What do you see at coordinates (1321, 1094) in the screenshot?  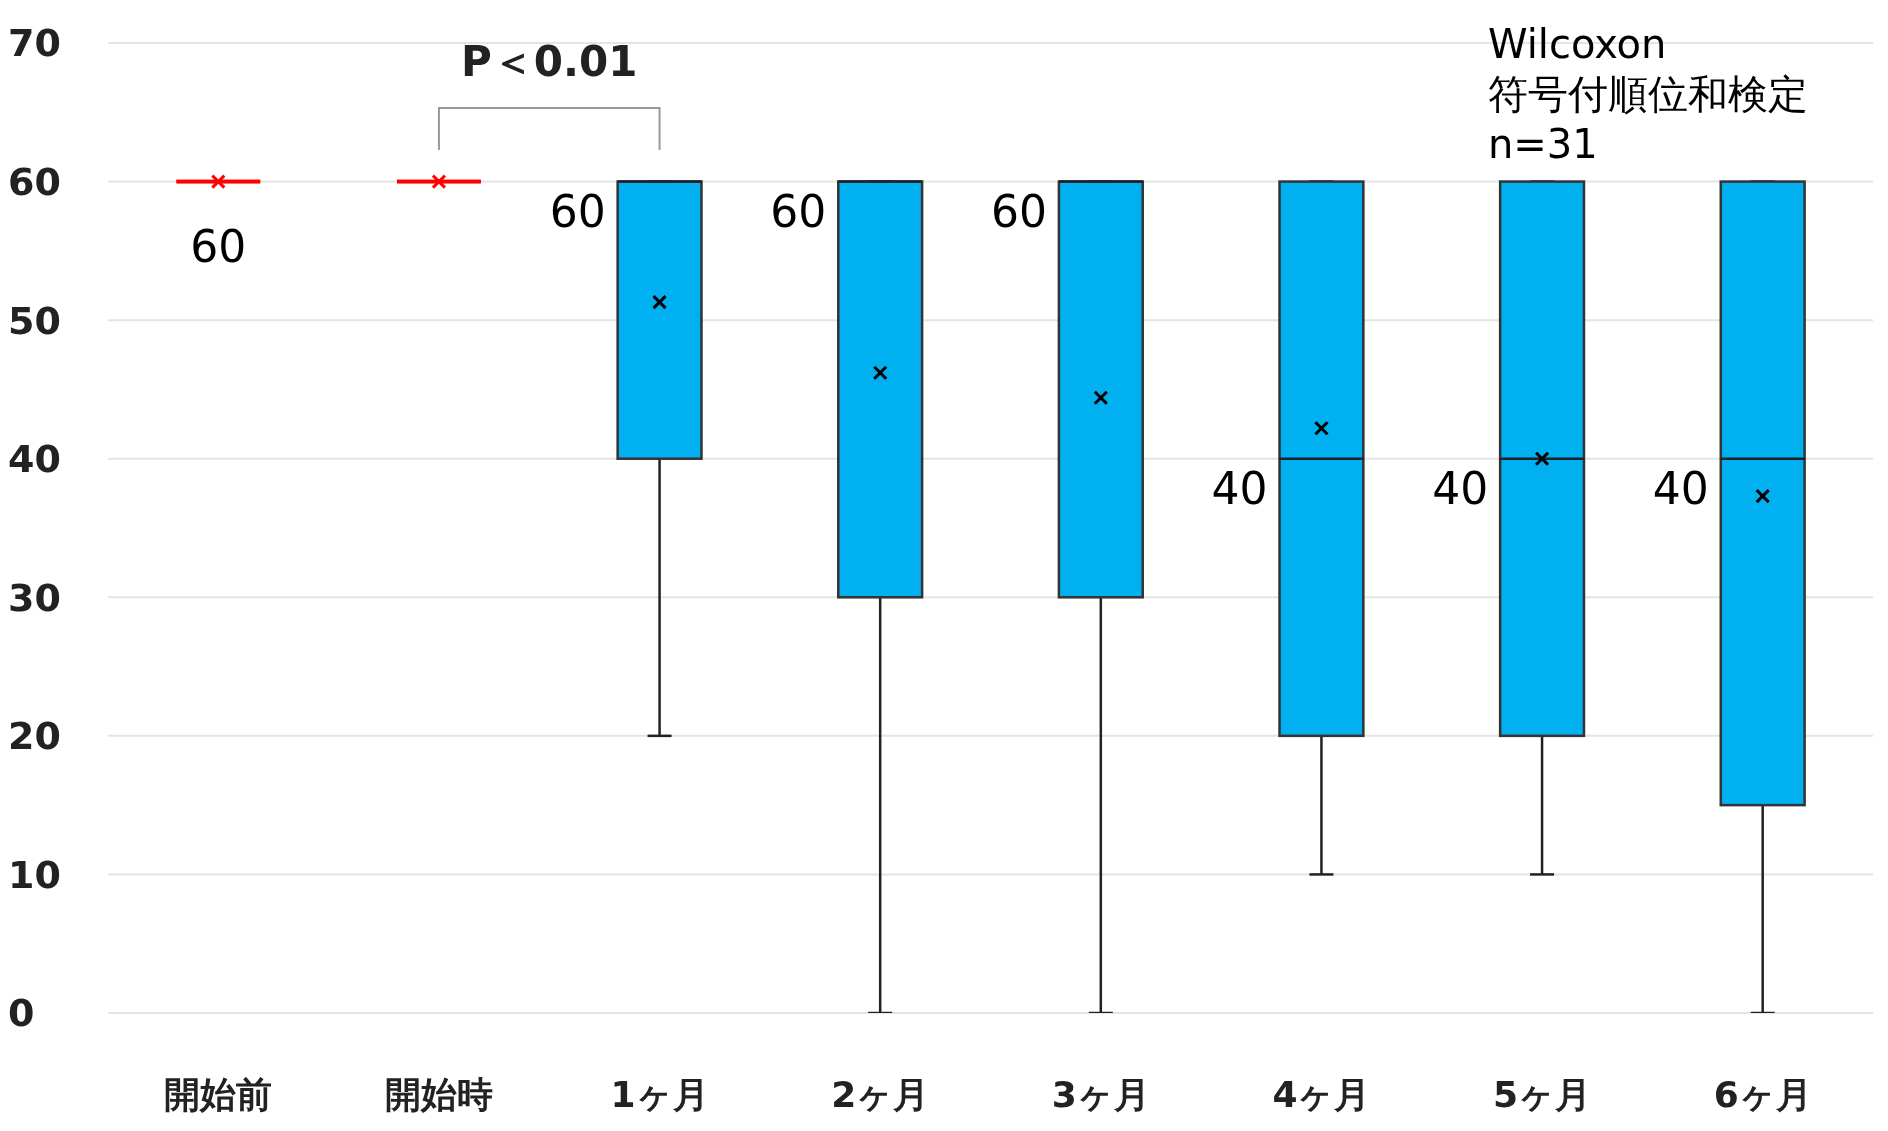 I see `x-tick-label: 4ヶ月` at bounding box center [1321, 1094].